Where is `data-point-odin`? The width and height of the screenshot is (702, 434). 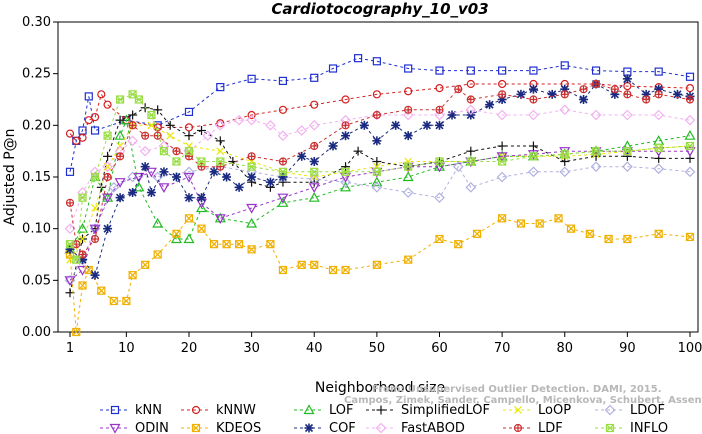
data-point-odin is located at coordinates (283, 198).